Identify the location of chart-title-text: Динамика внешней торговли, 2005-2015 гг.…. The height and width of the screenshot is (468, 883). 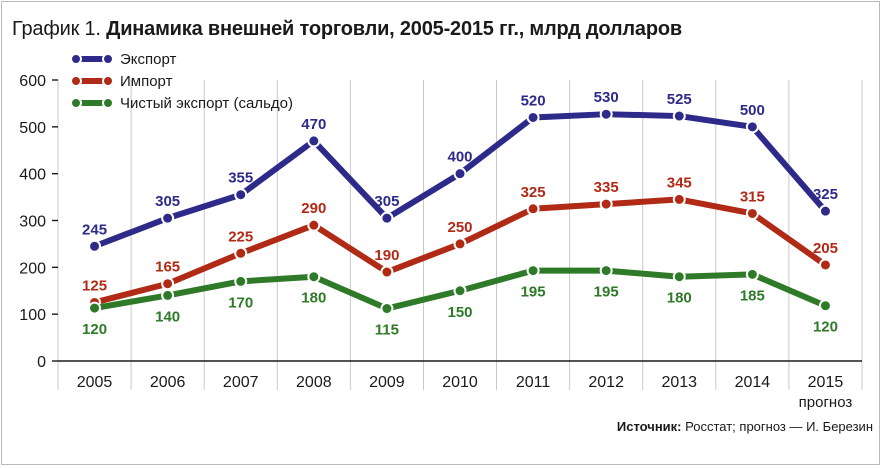
(394, 29).